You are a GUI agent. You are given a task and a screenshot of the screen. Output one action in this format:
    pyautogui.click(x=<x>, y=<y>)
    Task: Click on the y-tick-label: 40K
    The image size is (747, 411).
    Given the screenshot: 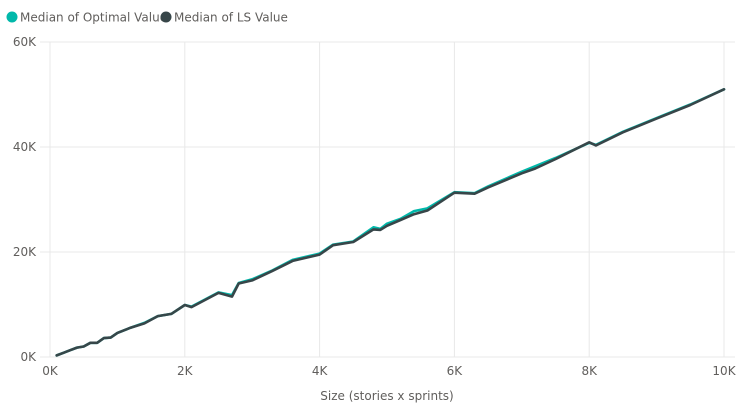 What is the action you would take?
    pyautogui.click(x=25, y=147)
    